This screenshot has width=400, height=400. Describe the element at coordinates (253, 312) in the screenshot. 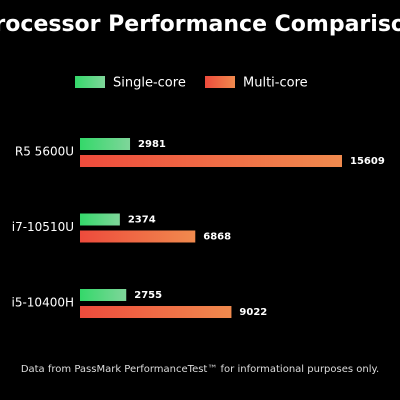

I see `value-label: 9022` at that location.